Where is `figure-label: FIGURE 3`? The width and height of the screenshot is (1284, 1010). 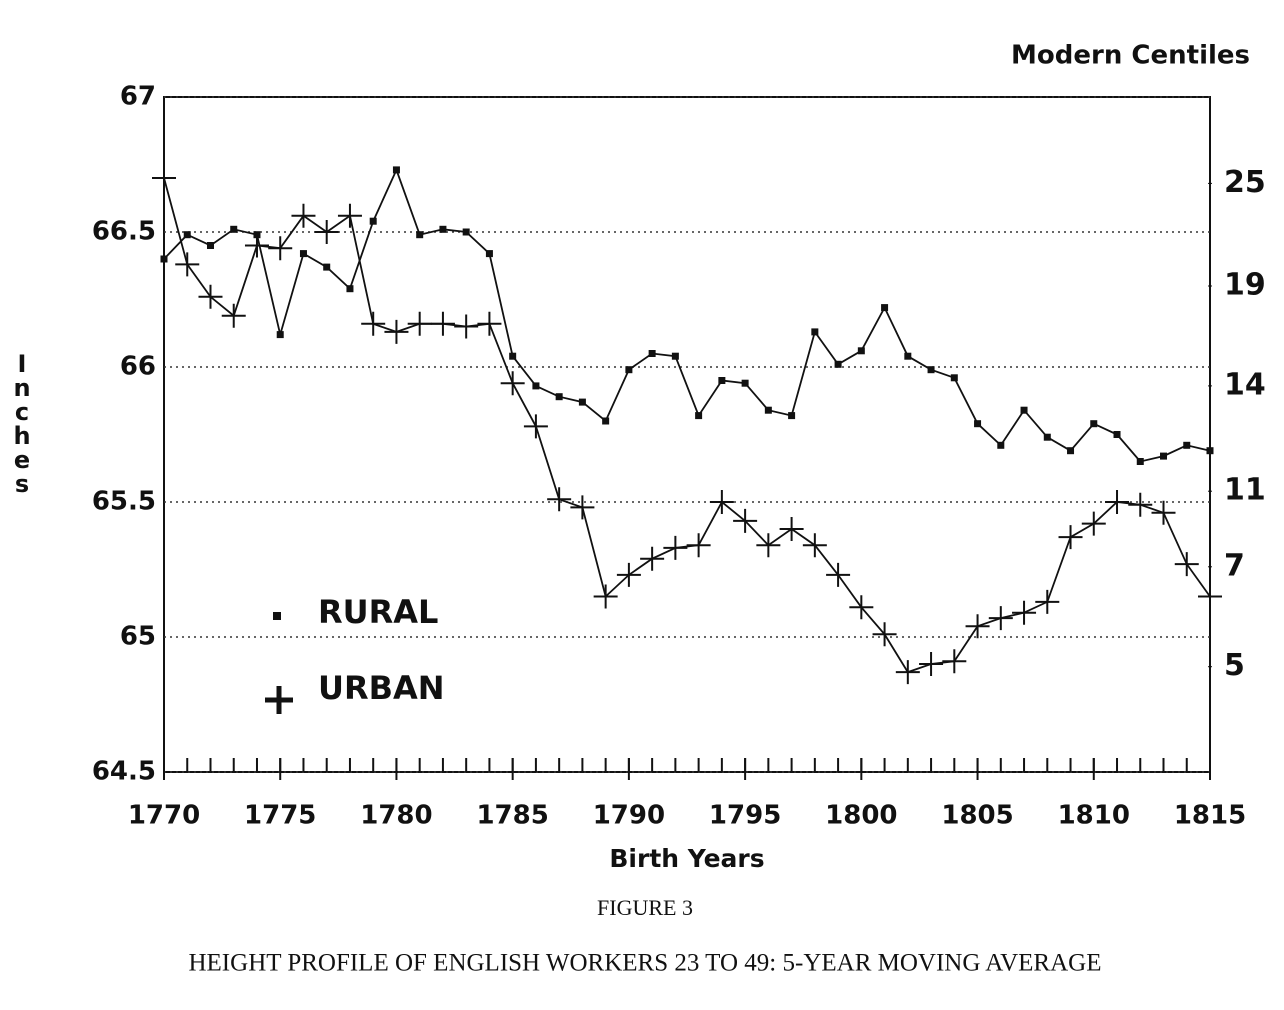
figure-label: FIGURE 3 is located at coordinates (645, 907).